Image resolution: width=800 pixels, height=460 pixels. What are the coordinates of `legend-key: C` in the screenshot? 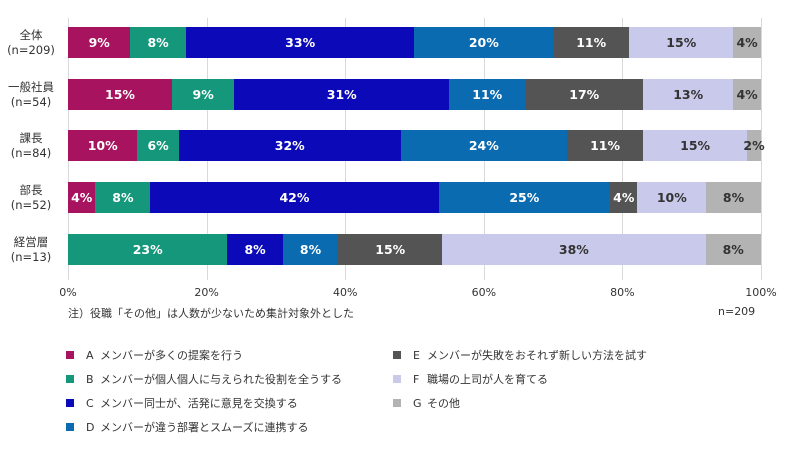 It's located at (90, 403).